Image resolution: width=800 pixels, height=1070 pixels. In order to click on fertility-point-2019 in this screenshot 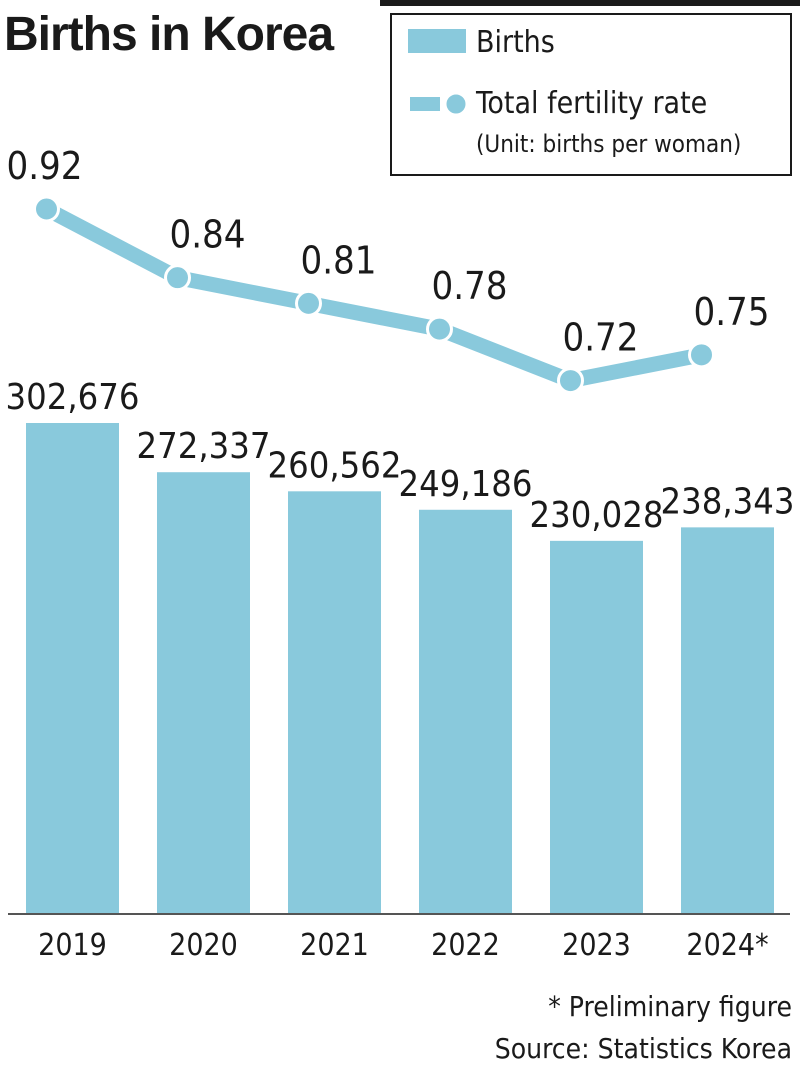, I will do `click(46, 209)`.